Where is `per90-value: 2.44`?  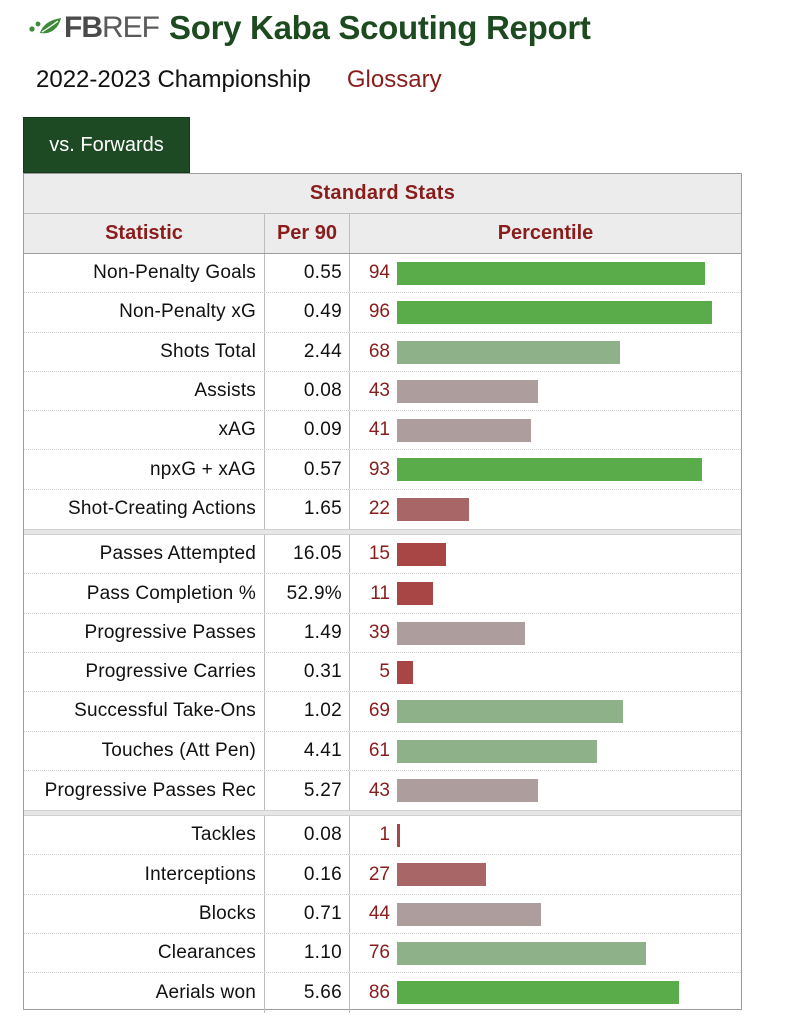
per90-value: 2.44 is located at coordinates (307, 351).